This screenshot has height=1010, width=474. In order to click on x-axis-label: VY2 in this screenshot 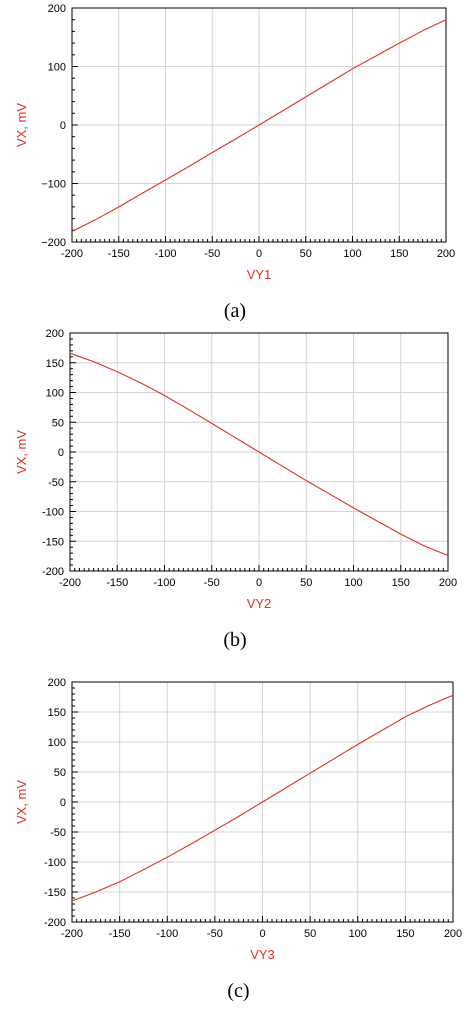, I will do `click(259, 603)`.